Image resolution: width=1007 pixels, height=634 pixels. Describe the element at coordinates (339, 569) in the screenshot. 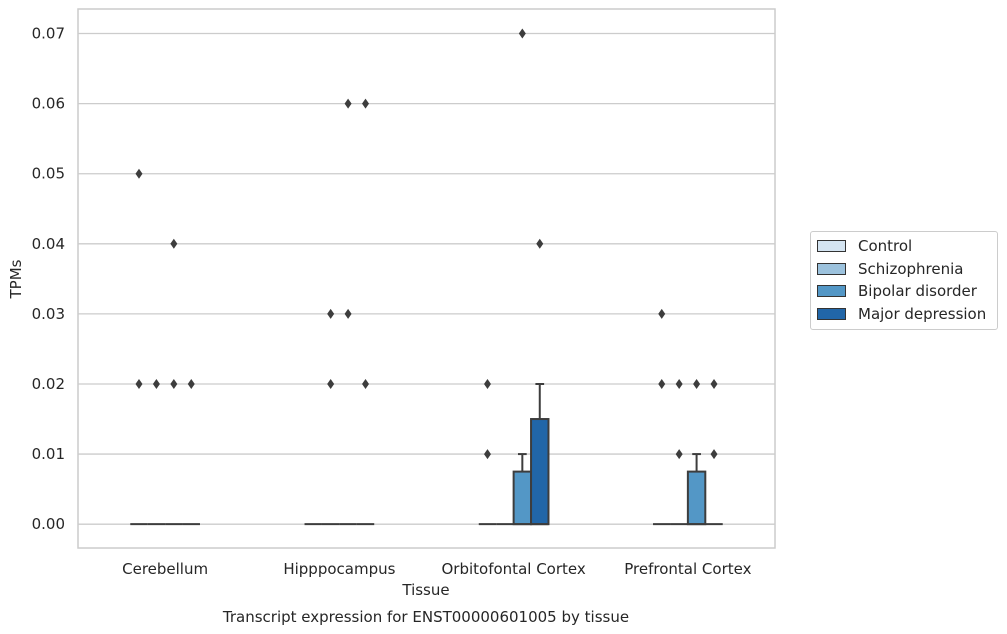

I see `x-tick-label: Hipppocampus` at that location.